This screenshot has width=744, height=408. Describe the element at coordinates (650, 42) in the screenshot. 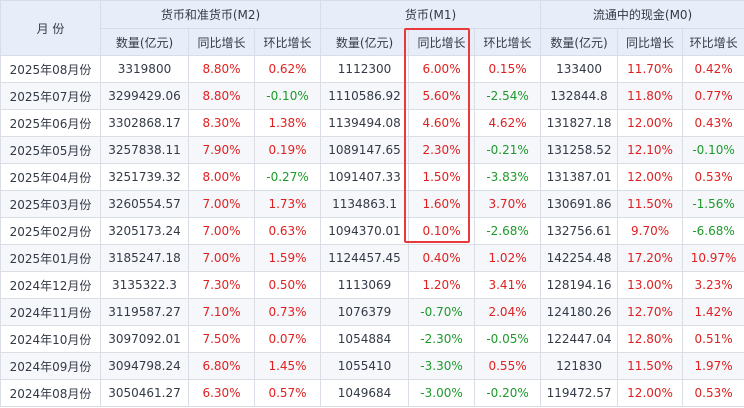

I see `m0-yoy-header: 同比增长` at that location.